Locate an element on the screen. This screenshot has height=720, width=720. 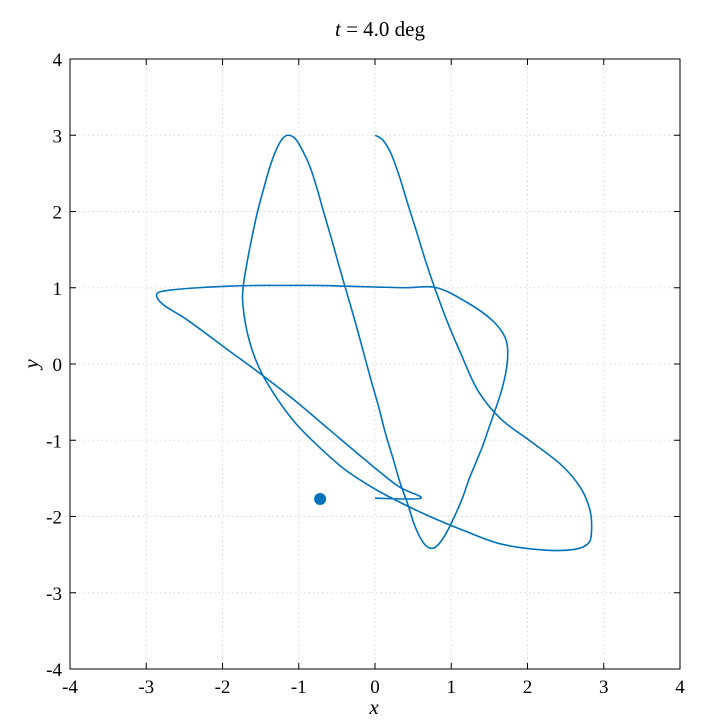
y-tick-label: 3 is located at coordinates (58, 136).